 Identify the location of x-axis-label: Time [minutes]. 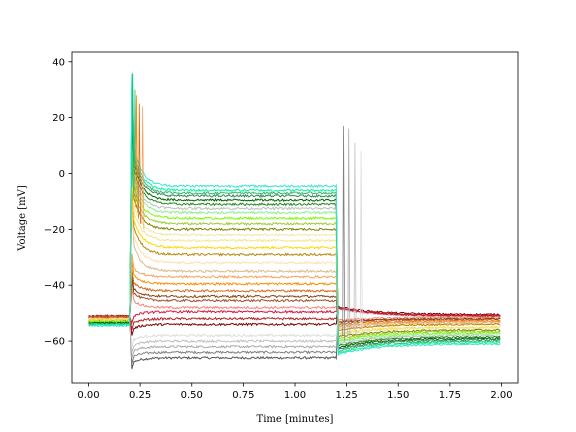
(295, 419).